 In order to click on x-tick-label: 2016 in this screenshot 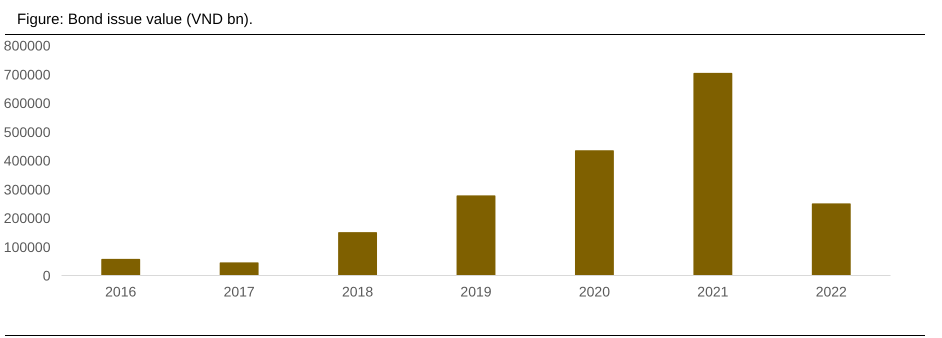, I will do `click(120, 292)`.